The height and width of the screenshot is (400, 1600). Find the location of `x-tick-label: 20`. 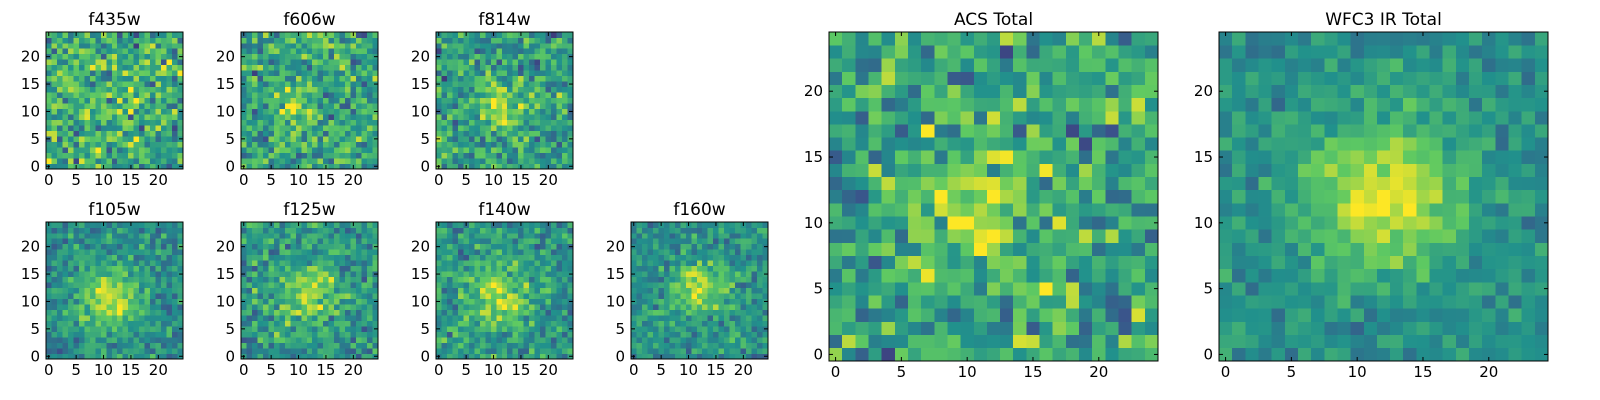

x-tick-label: 20 is located at coordinates (158, 180).